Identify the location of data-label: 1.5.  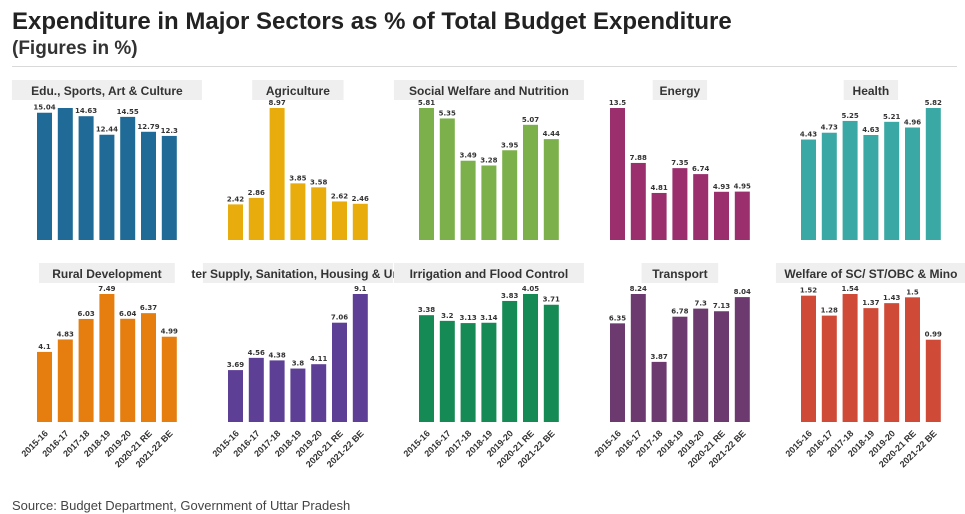
(912, 292).